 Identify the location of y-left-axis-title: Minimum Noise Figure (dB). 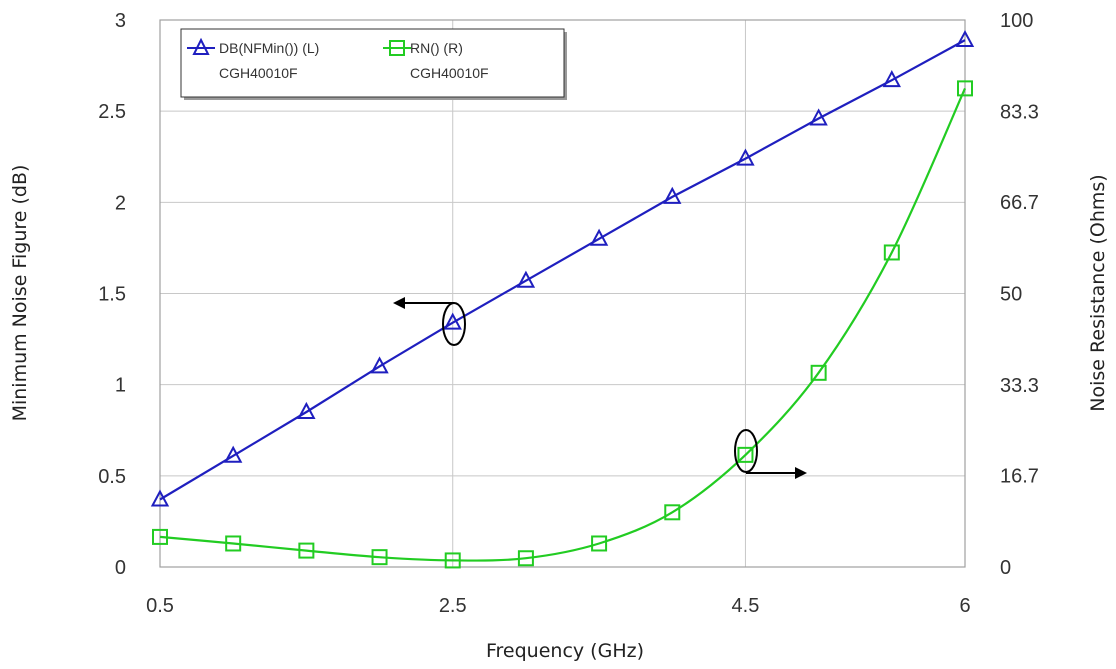
(20, 293).